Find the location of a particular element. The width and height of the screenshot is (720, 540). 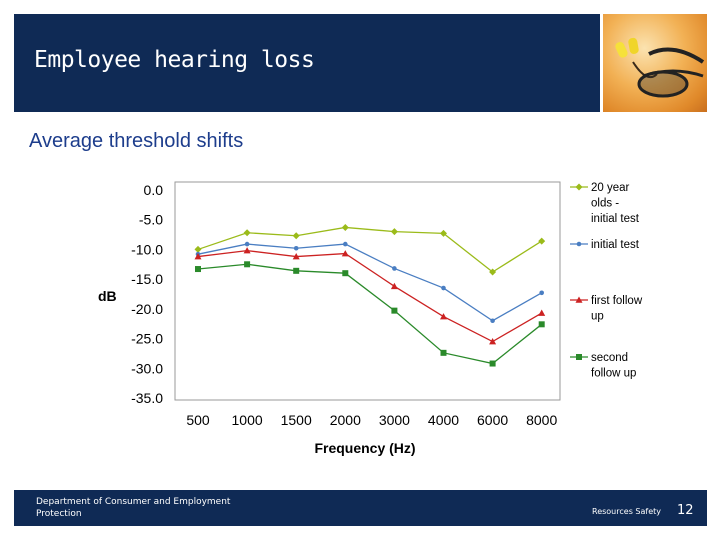

slide-subtitle: Average threshold shifts is located at coordinates (136, 141).